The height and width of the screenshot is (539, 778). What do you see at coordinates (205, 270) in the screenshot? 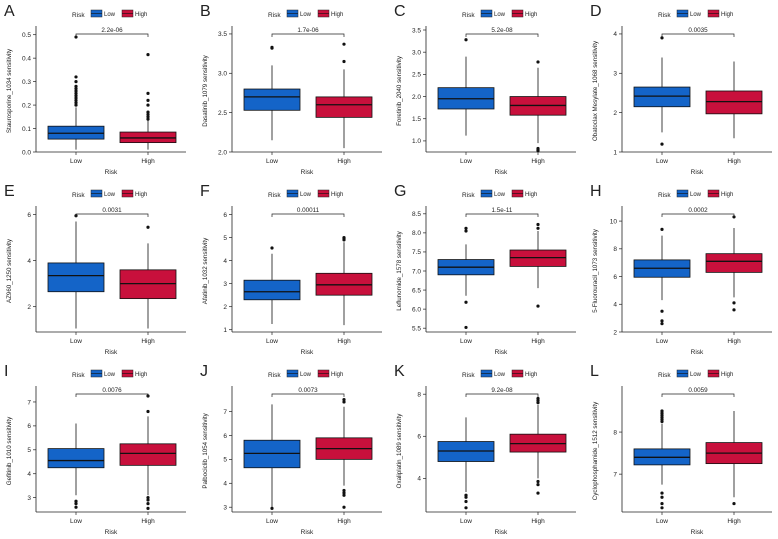
I see `y-axis-label: Afatinib_1032 sensitivity` at bounding box center [205, 270].